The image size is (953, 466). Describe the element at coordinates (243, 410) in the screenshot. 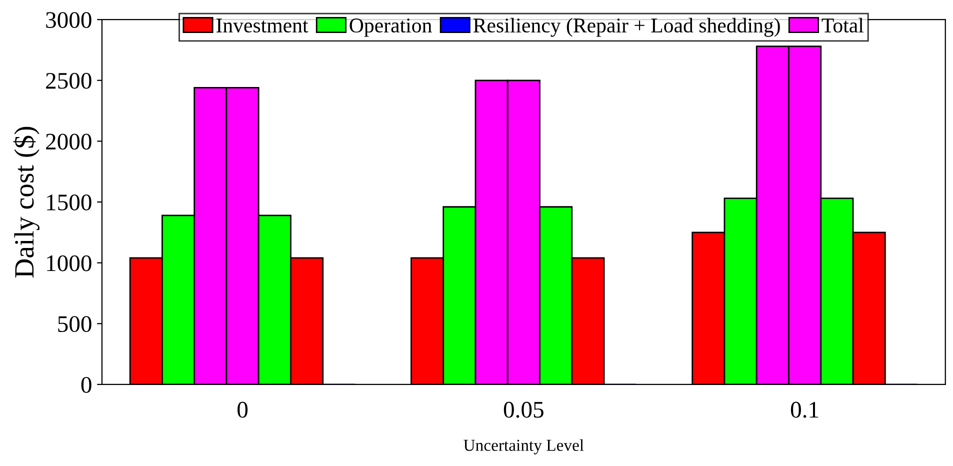

I see `x-tick-label: 0` at that location.